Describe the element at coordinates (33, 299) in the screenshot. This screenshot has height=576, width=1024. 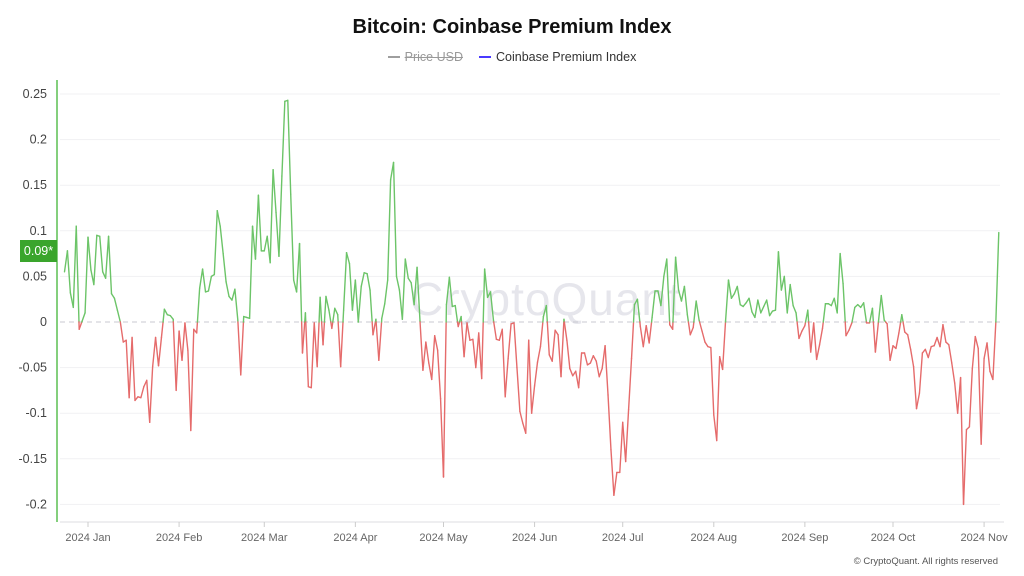
I see `y-axis-ticks: 0.25 0.2 0.15 0.1 0.05 0 -0.05 -0.1 -0.15 -0.2` at that location.